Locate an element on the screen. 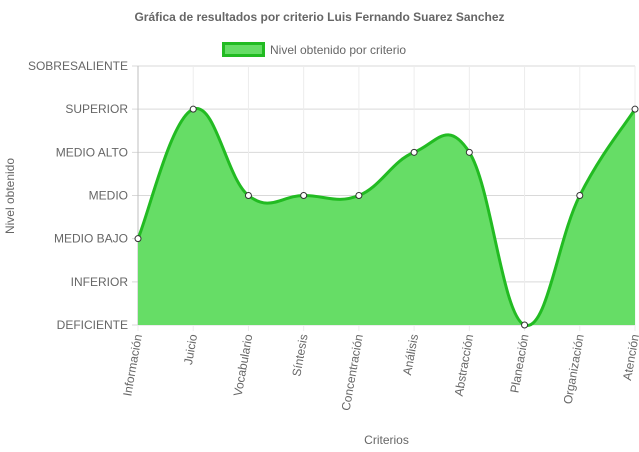  x-tick-label: Concentración is located at coordinates (352, 372).